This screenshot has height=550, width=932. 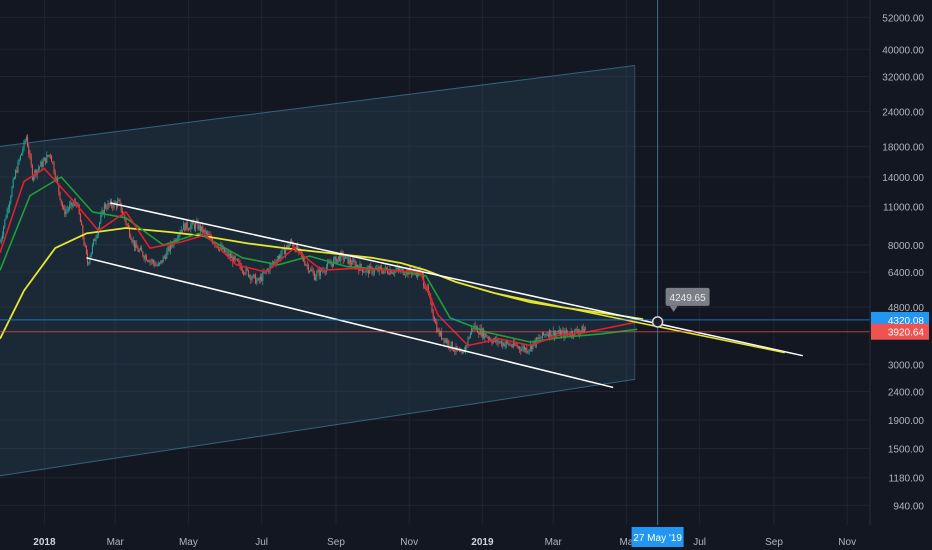 What do you see at coordinates (699, 542) in the screenshot?
I see `x-tick-label: Jul` at bounding box center [699, 542].